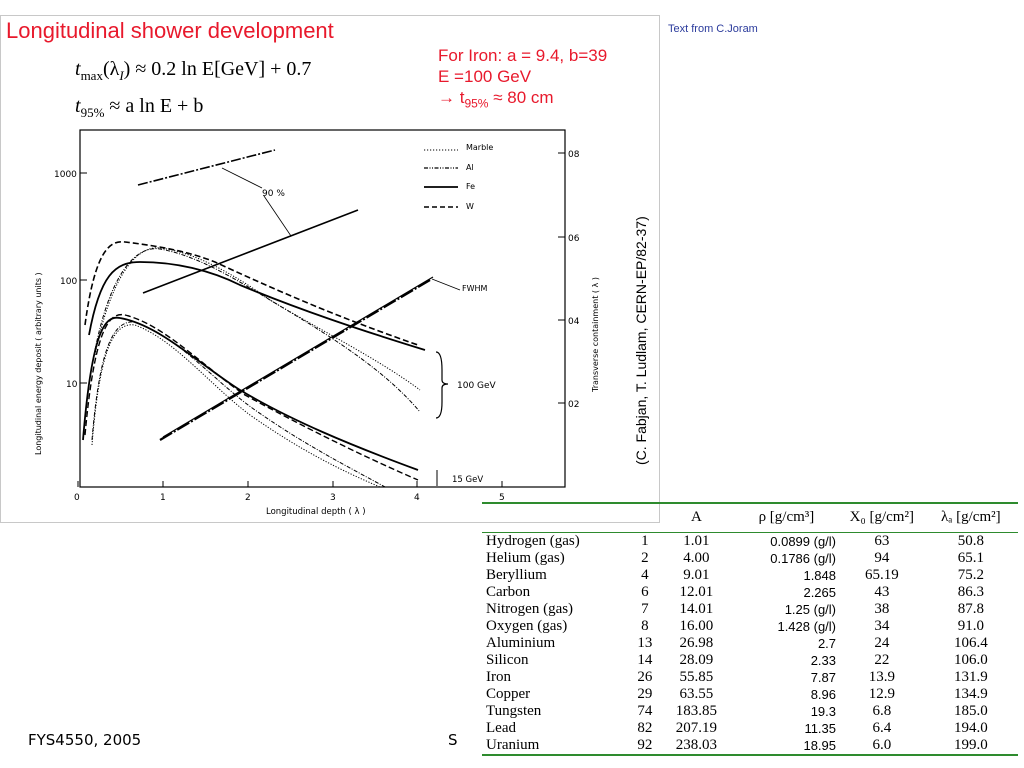  I want to click on cell-lambda: 91.0, so click(970, 626).